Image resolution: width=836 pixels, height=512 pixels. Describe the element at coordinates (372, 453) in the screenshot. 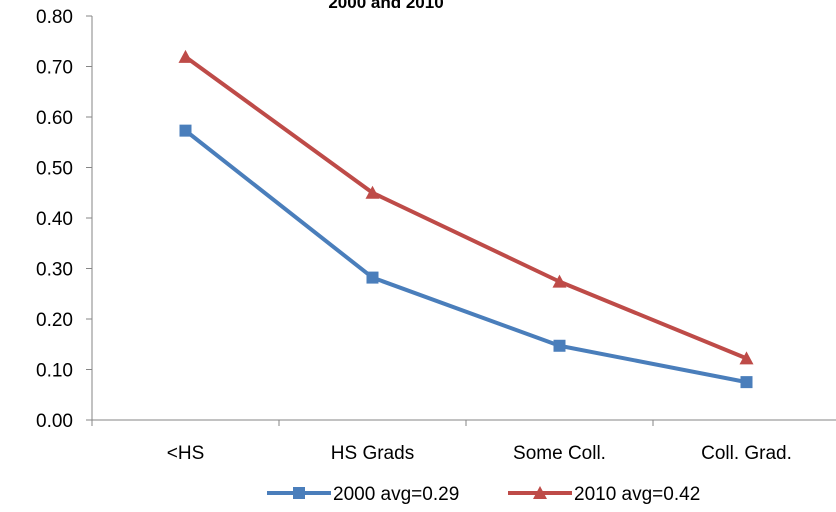

I see `x-tick-label: HS Grads` at that location.